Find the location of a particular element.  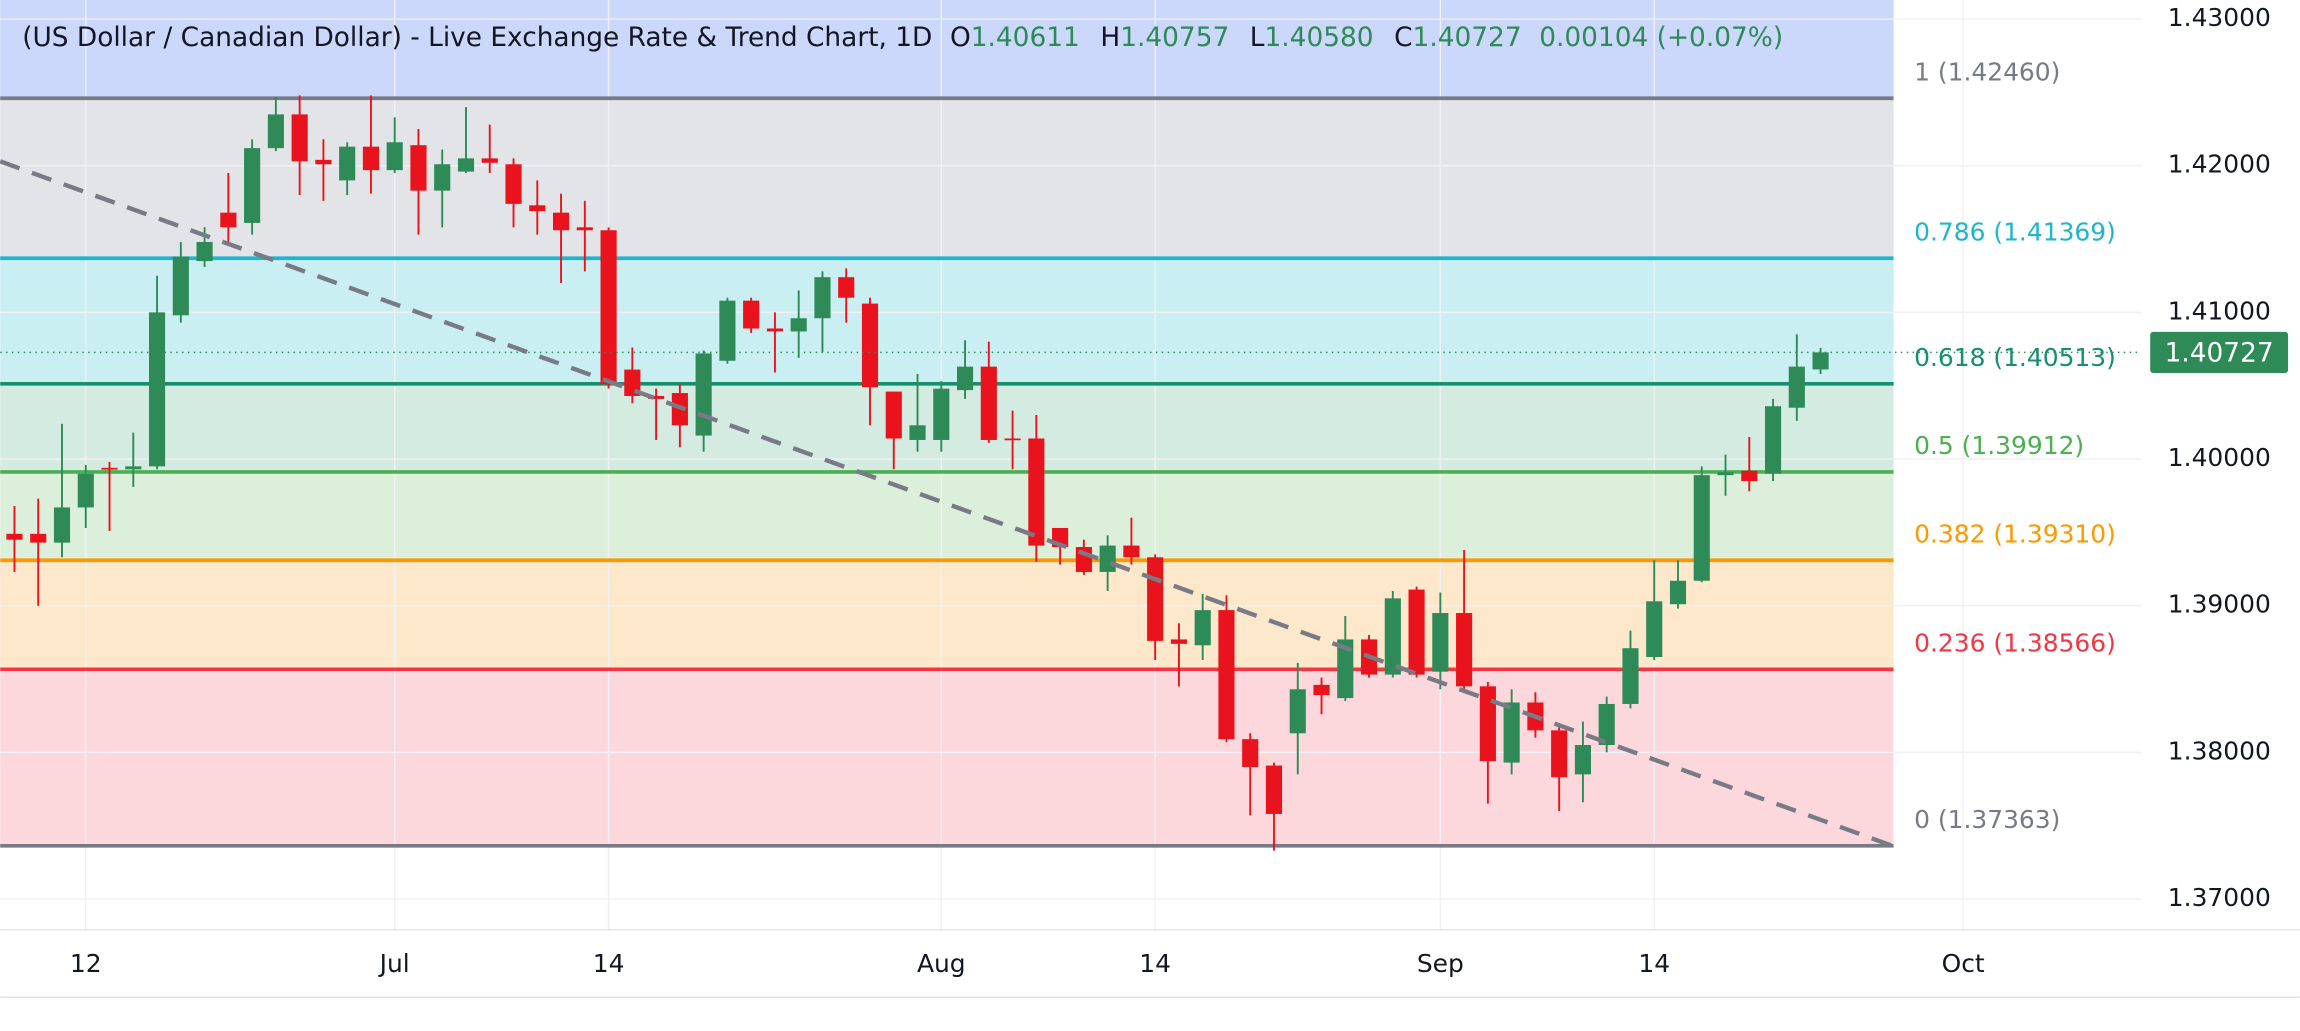

x-tick-label: Sep is located at coordinates (1440, 963).